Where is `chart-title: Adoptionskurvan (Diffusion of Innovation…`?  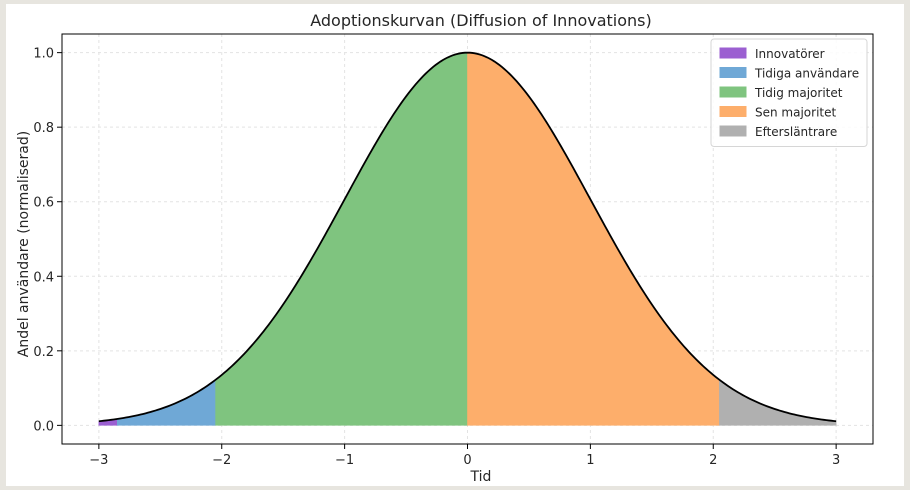
chart-title: Adoptionskurvan (Diffusion of Innovation… is located at coordinates (481, 20).